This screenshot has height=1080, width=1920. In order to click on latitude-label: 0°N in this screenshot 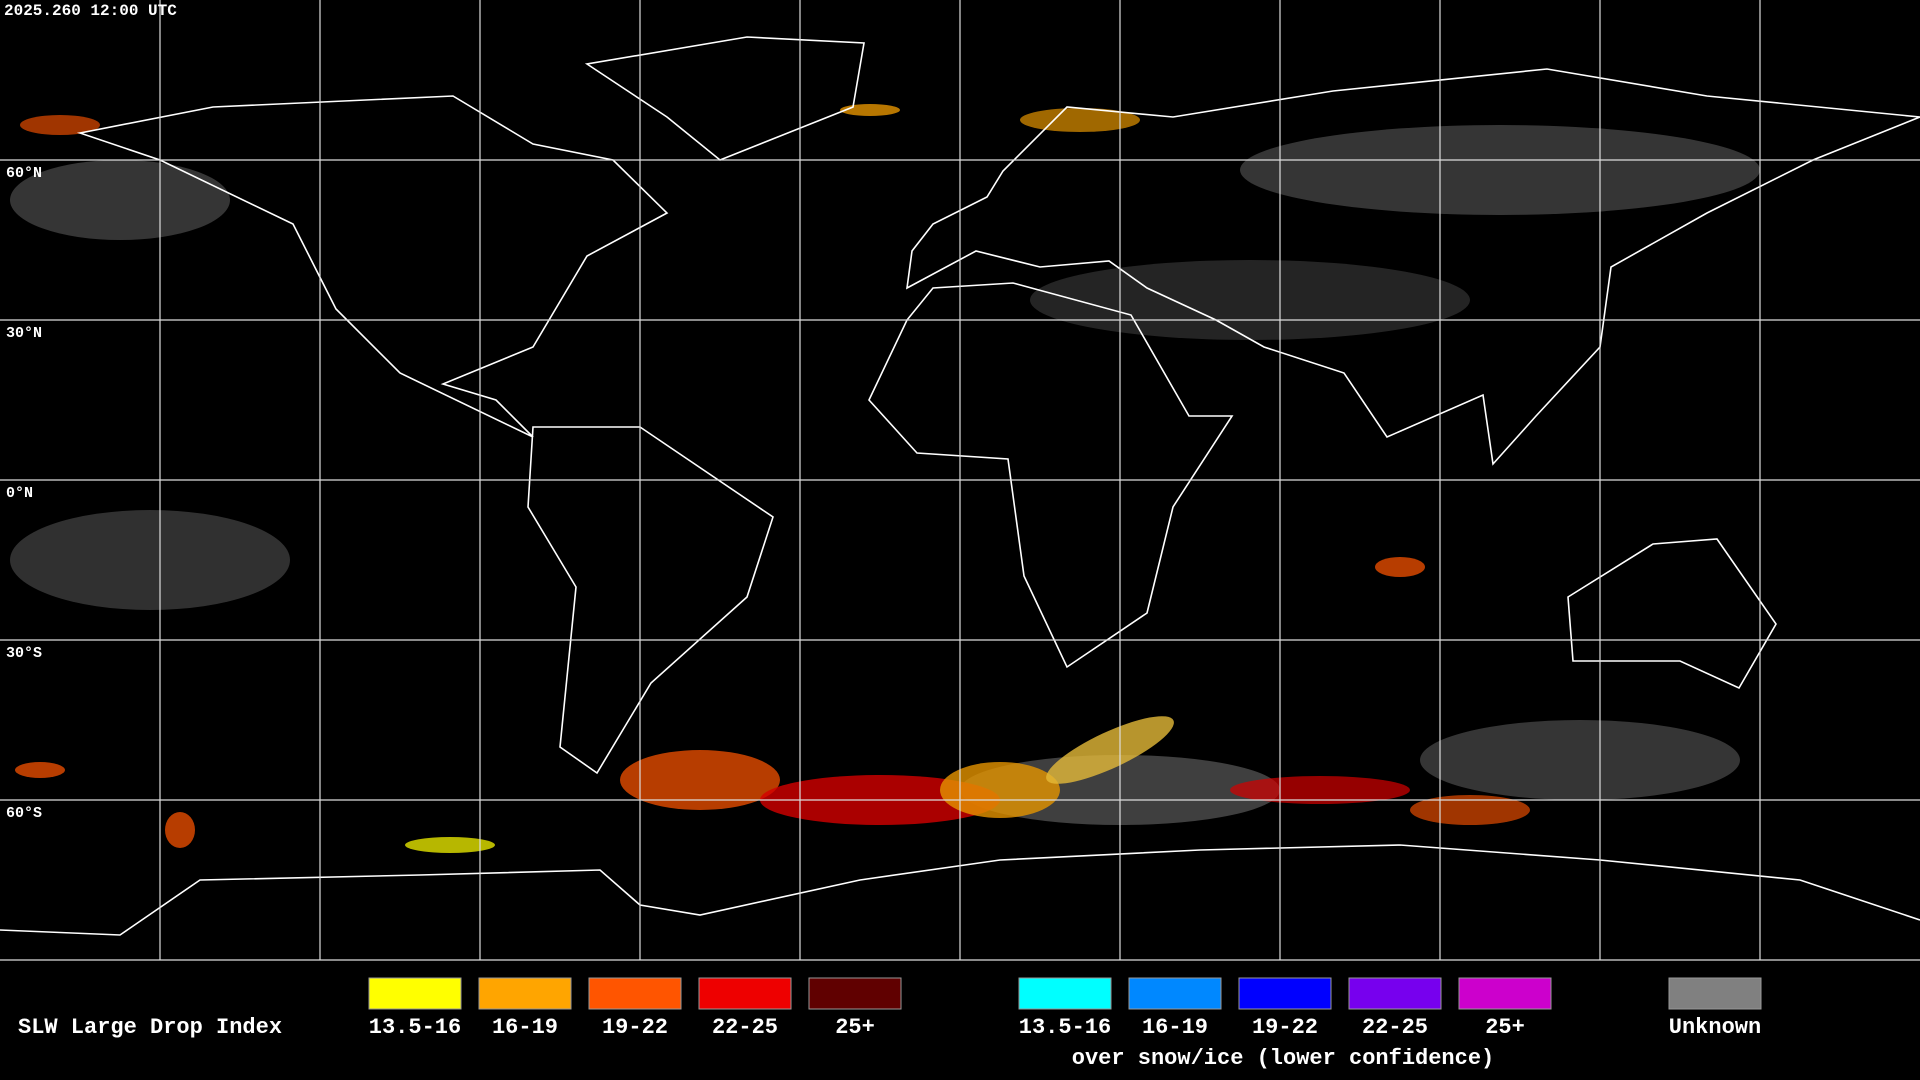, I will do `click(19, 493)`.